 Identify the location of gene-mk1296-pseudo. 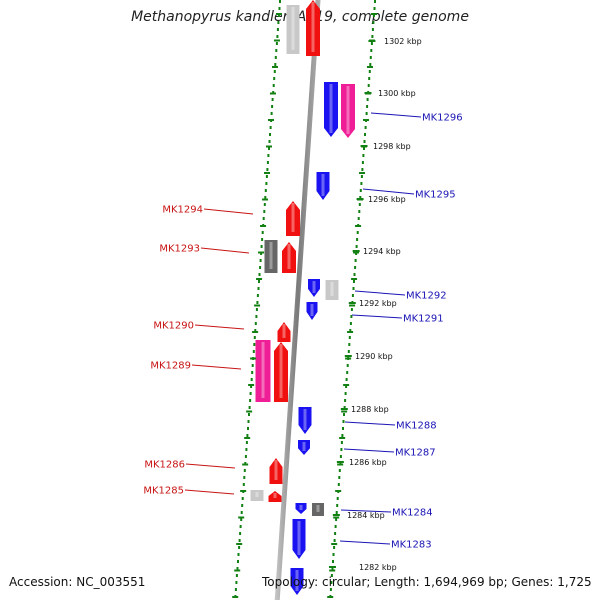
(348, 111).